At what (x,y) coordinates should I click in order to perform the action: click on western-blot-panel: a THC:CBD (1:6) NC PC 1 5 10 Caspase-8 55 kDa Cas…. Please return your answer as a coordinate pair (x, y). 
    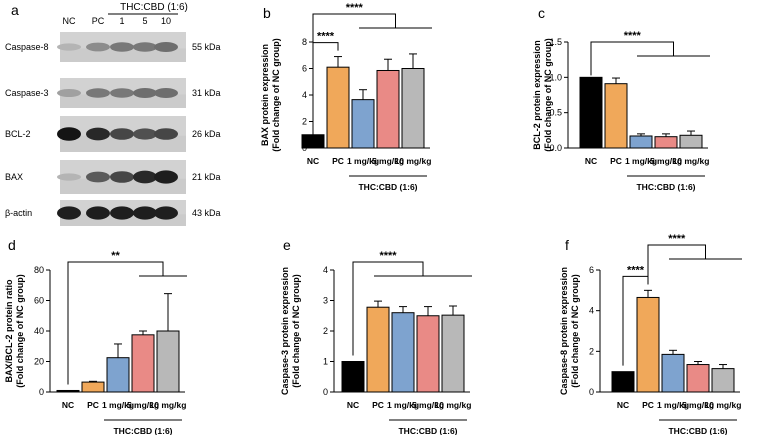
    Looking at the image, I should click on (113, 114).